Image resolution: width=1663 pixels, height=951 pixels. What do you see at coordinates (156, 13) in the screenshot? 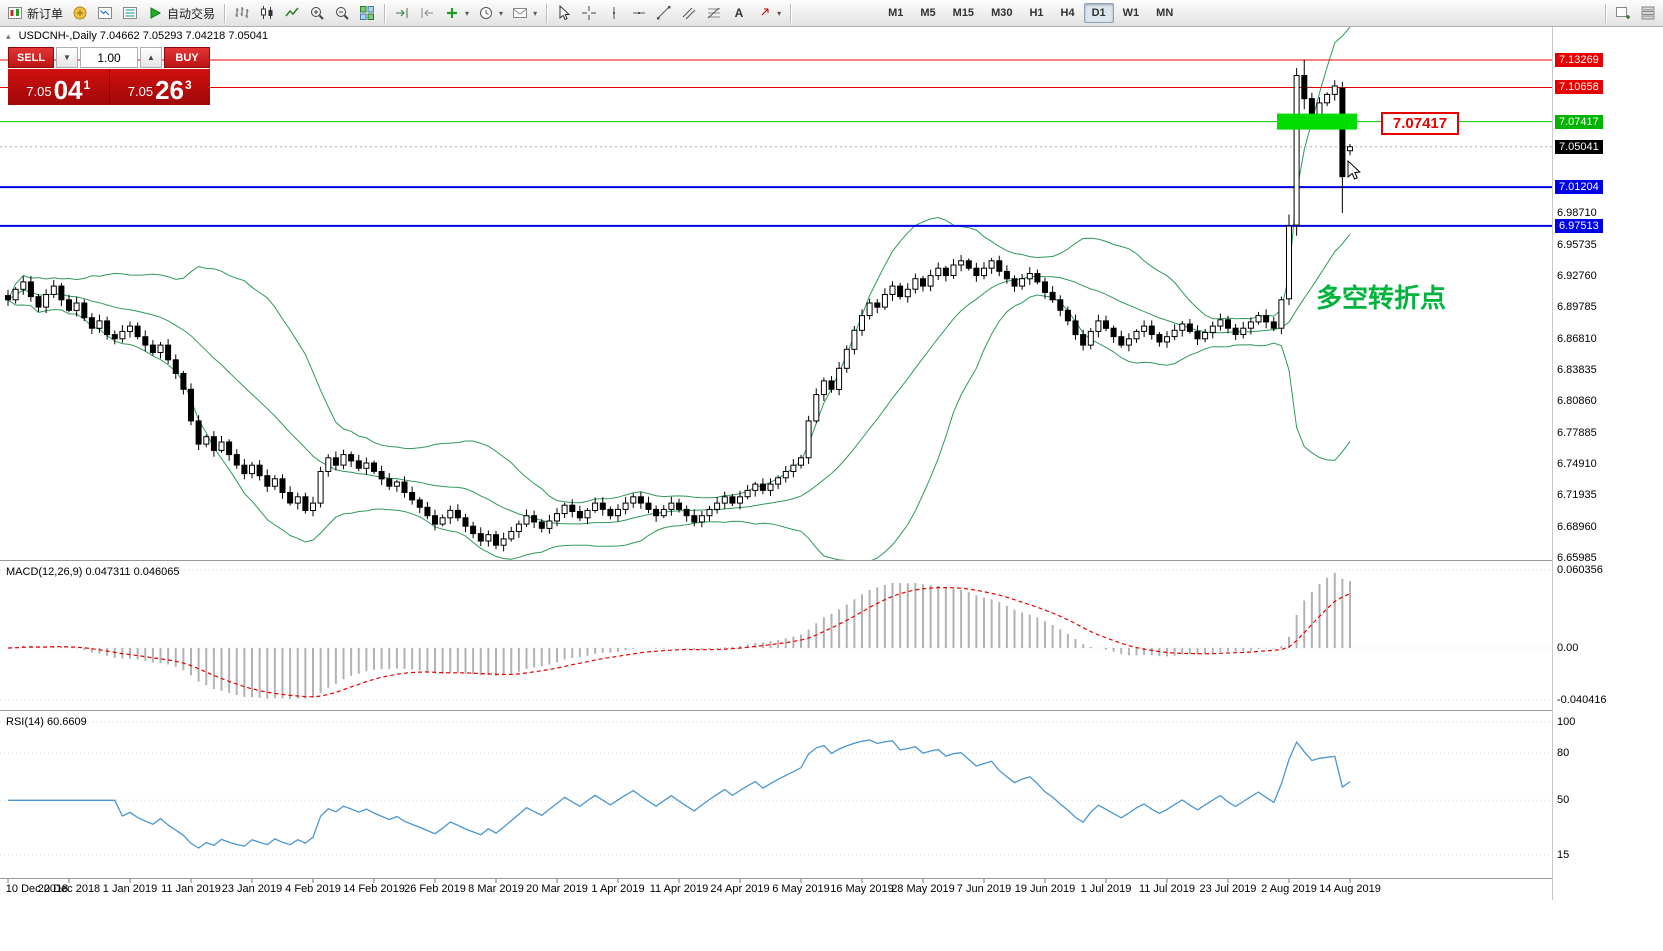
I see `play-icon` at bounding box center [156, 13].